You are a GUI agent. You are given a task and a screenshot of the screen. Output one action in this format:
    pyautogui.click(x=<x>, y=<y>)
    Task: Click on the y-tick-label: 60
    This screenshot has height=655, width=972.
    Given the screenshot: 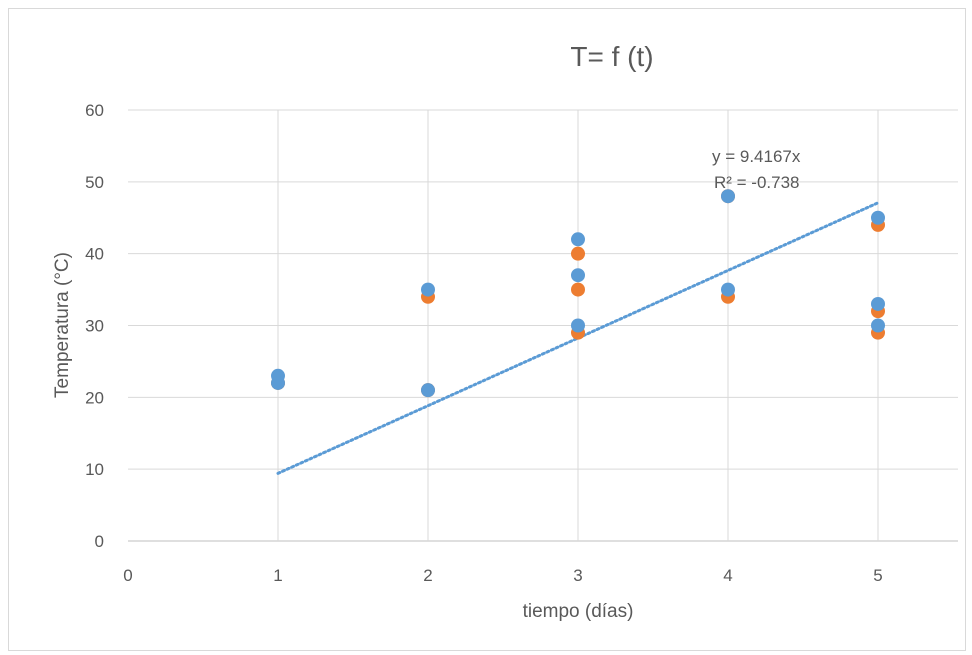 What is the action you would take?
    pyautogui.click(x=94, y=110)
    